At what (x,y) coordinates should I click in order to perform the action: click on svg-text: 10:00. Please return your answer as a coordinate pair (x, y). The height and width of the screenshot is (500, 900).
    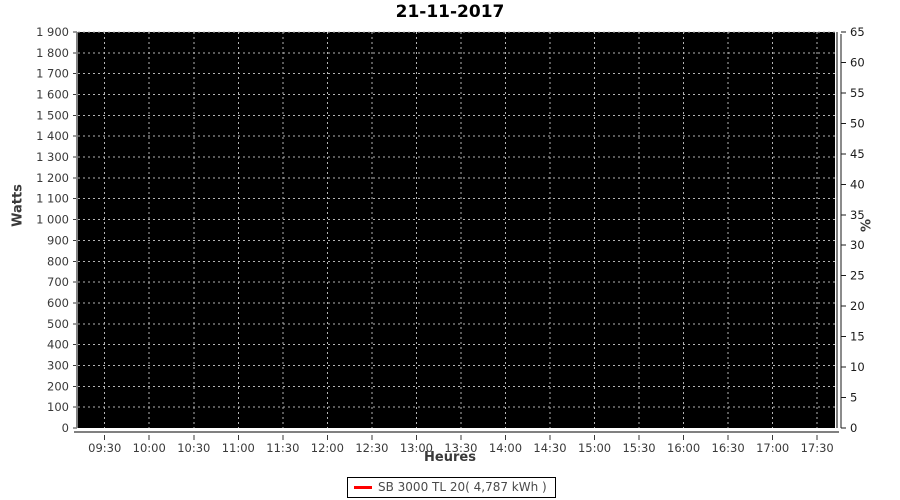
    Looking at the image, I should click on (149, 448).